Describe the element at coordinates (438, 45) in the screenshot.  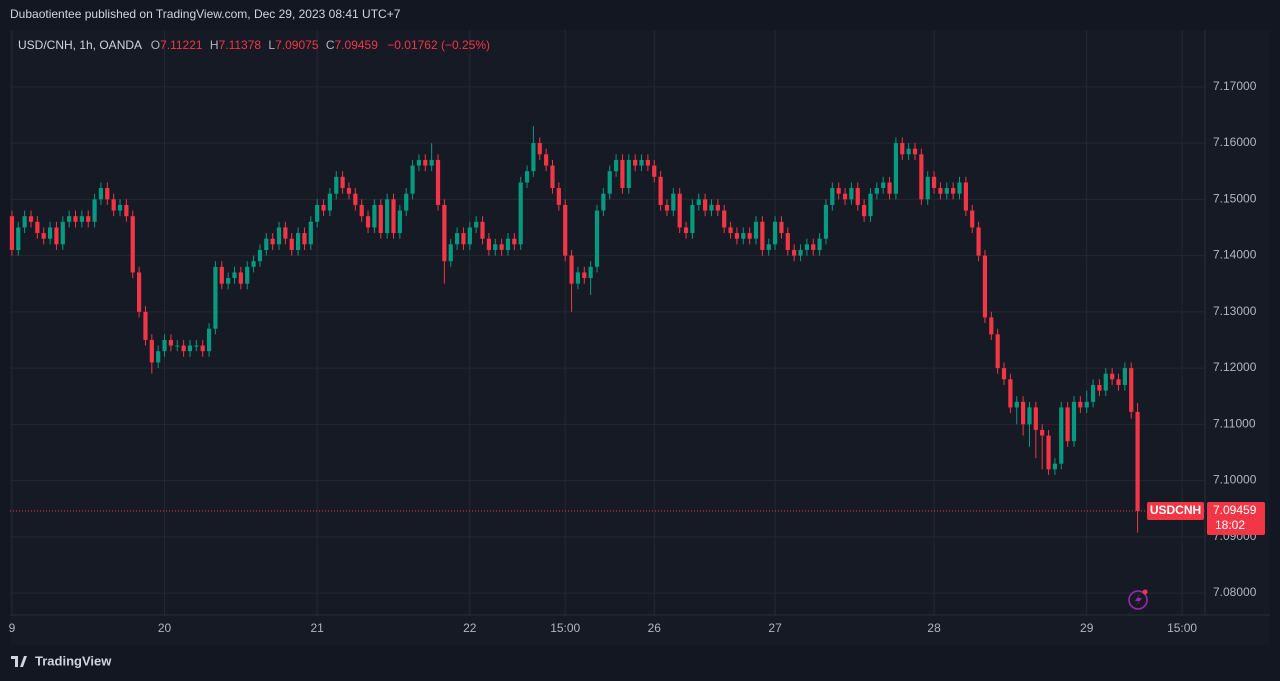
I see `change: −0.01762 (−0.25%)` at that location.